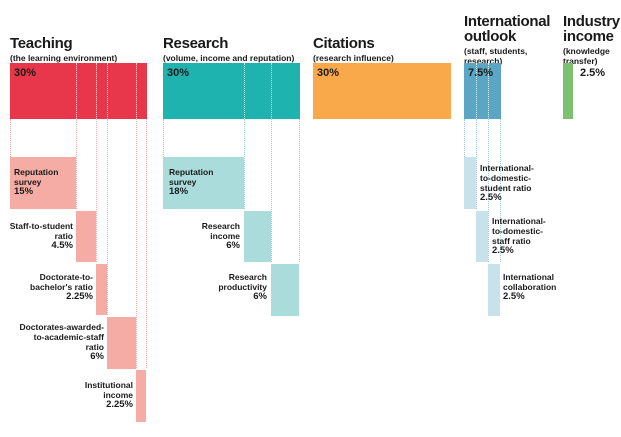 This screenshot has height=437, width=621. I want to click on international-collaboration-bar, so click(494, 290).